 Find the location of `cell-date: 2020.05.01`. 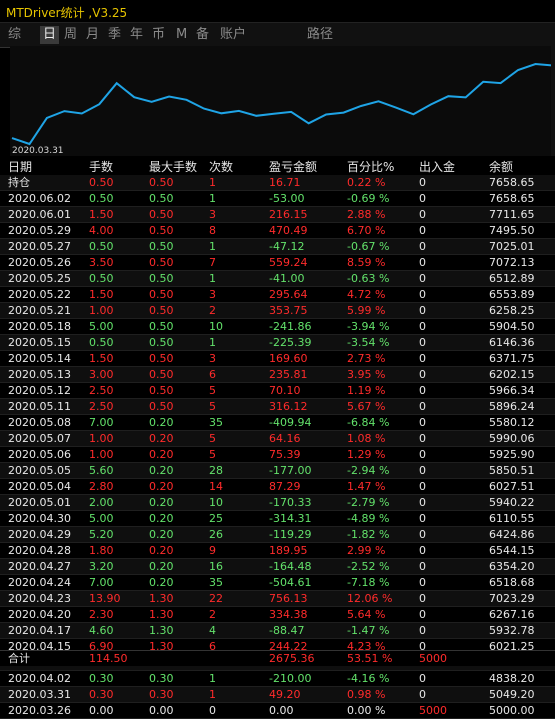

cell-date: 2020.05.01 is located at coordinates (39, 502).